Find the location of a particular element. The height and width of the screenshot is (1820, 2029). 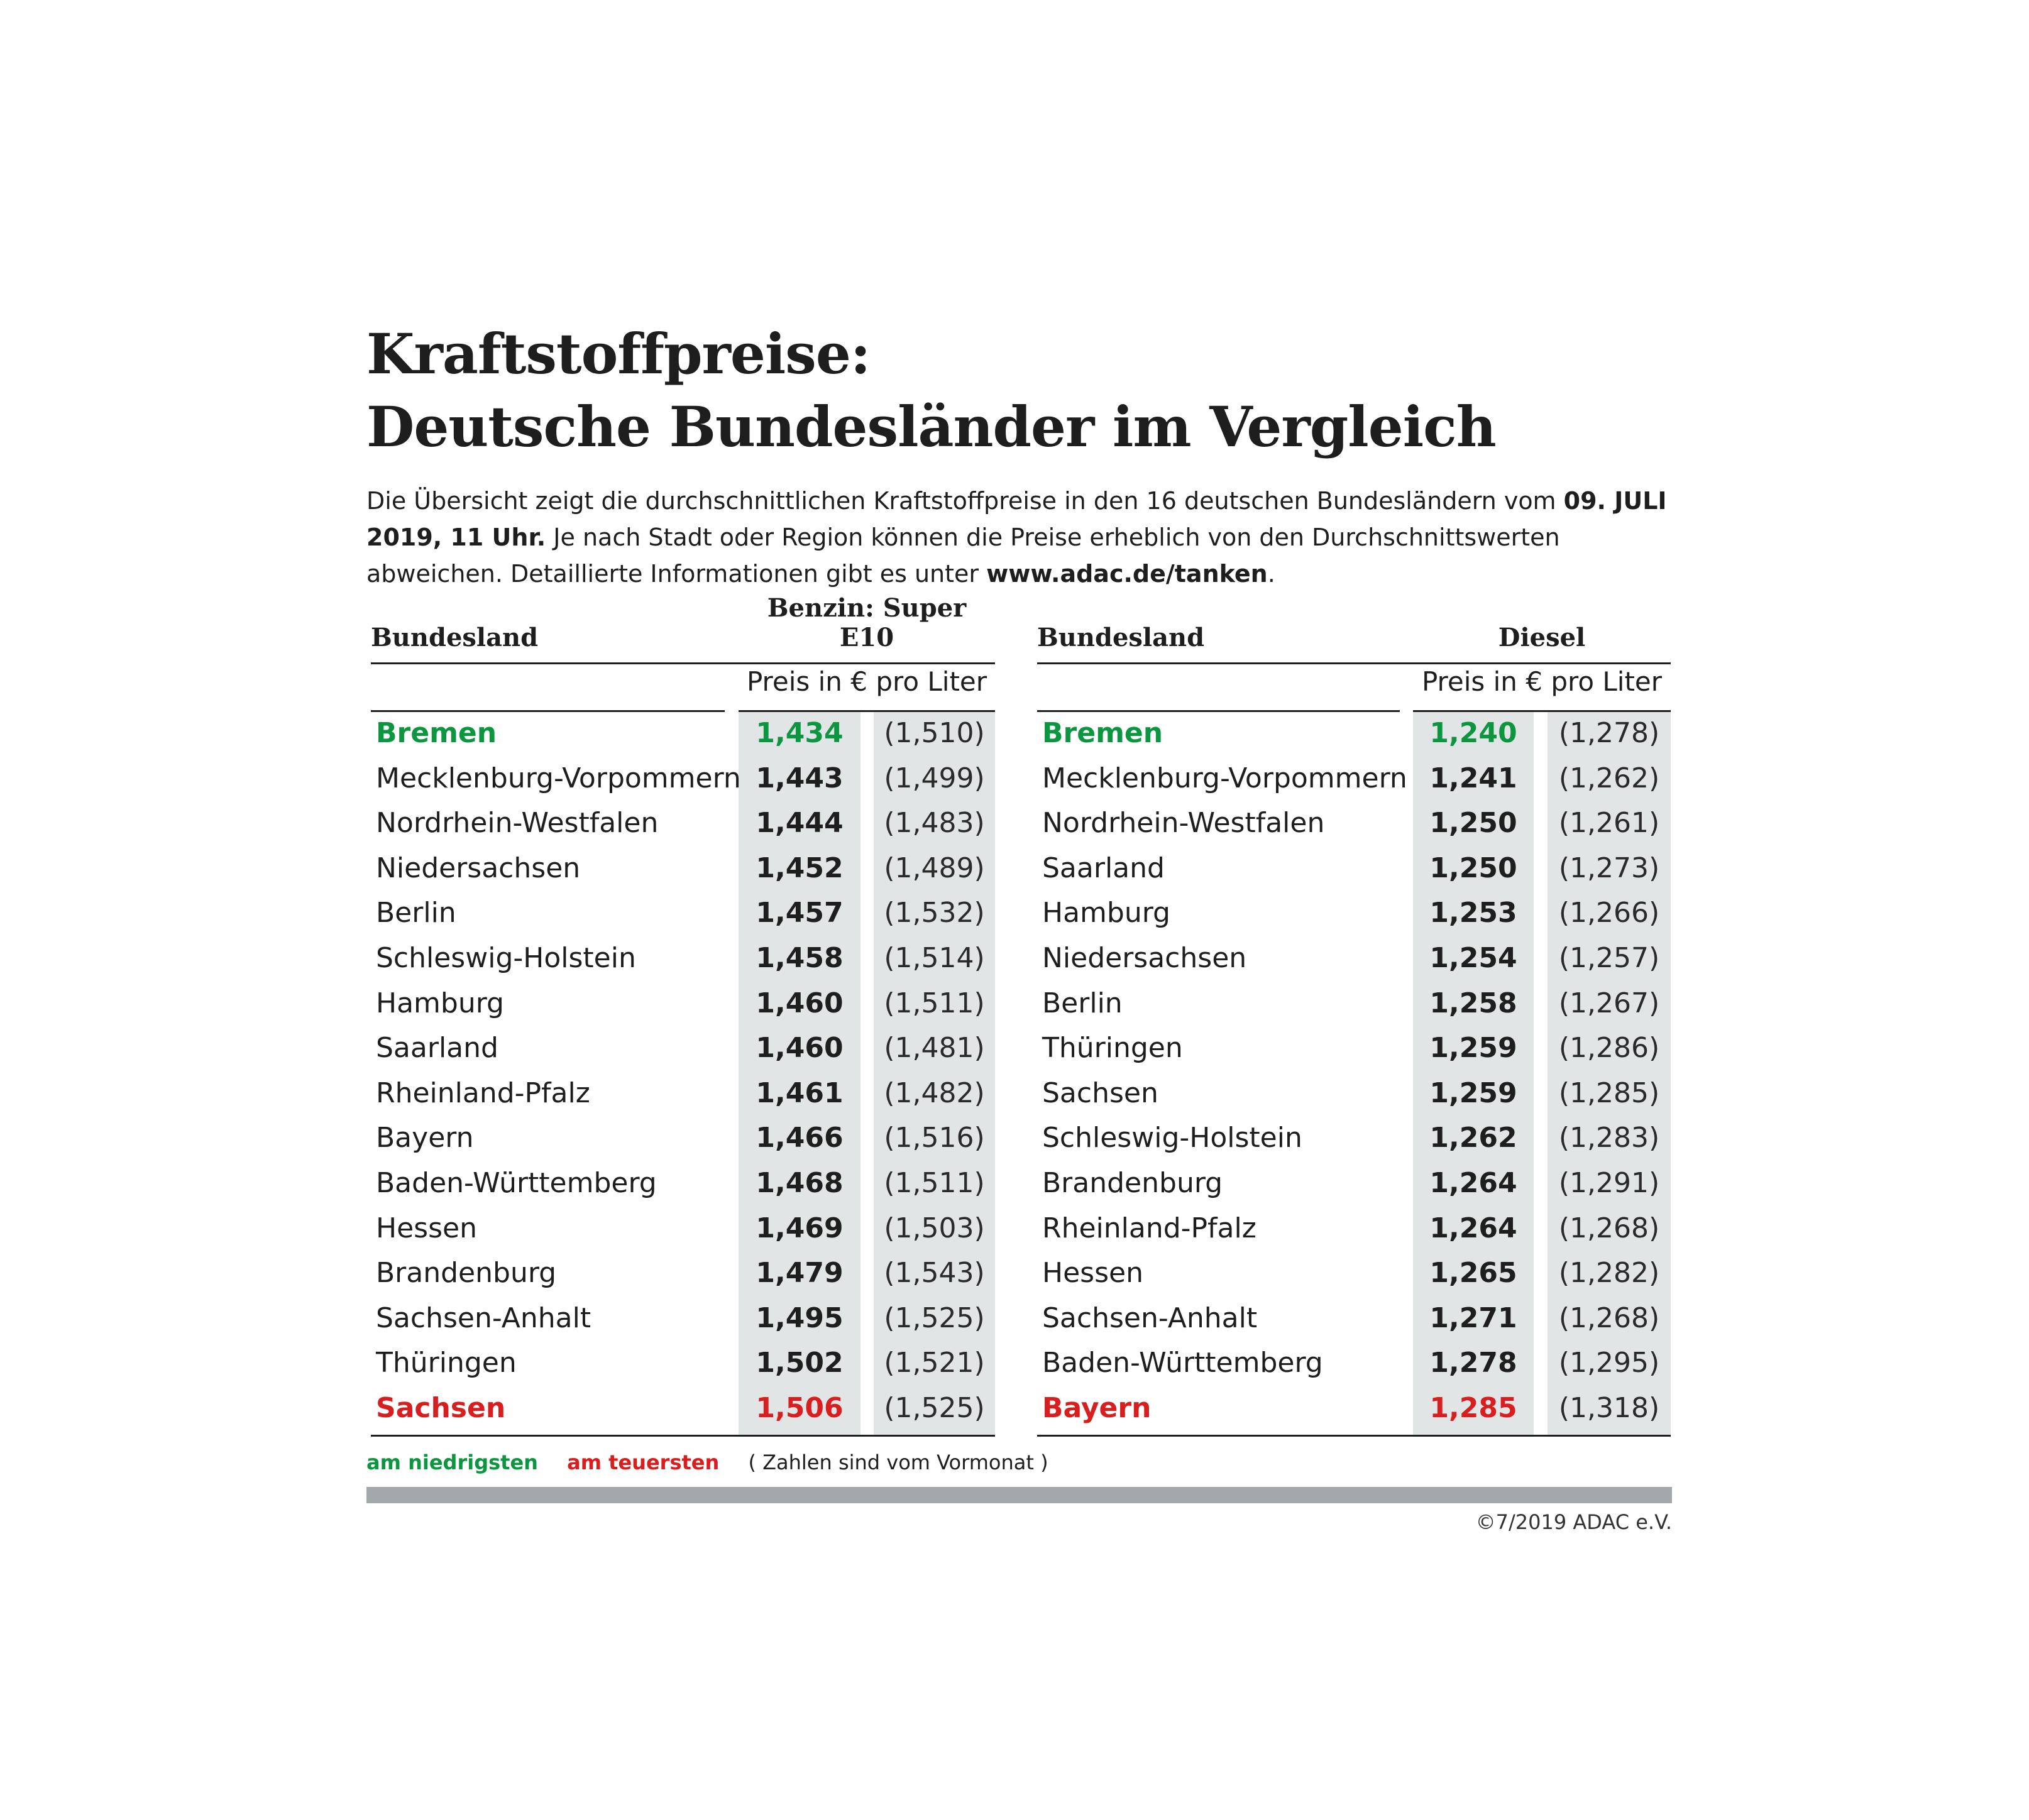

legend-highest: am teuersten is located at coordinates (643, 1462).